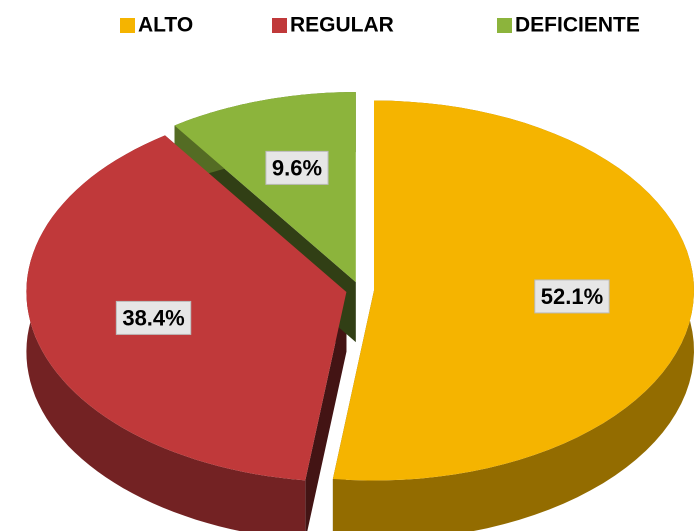  What do you see at coordinates (577, 25) in the screenshot?
I see `legend-label: DEFICIENTE` at bounding box center [577, 25].